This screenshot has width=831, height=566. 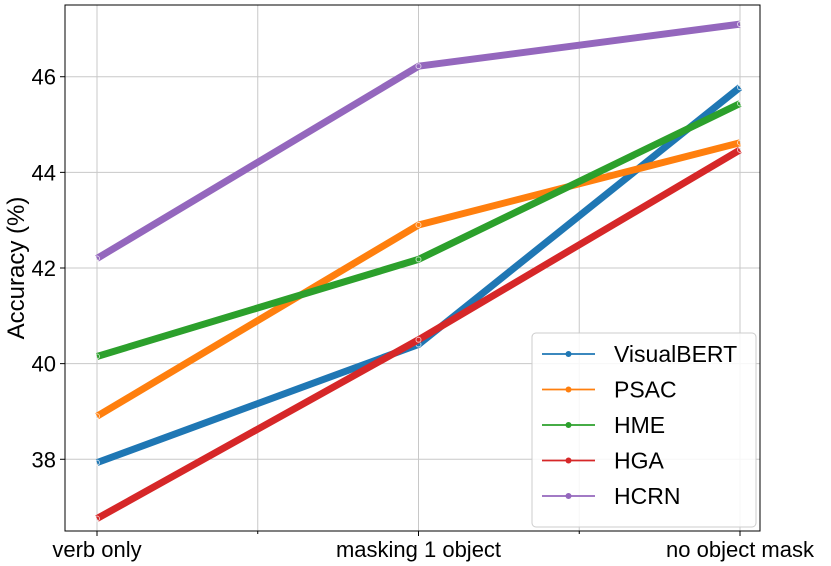 I want to click on legend-label: PSAC, so click(x=645, y=390).